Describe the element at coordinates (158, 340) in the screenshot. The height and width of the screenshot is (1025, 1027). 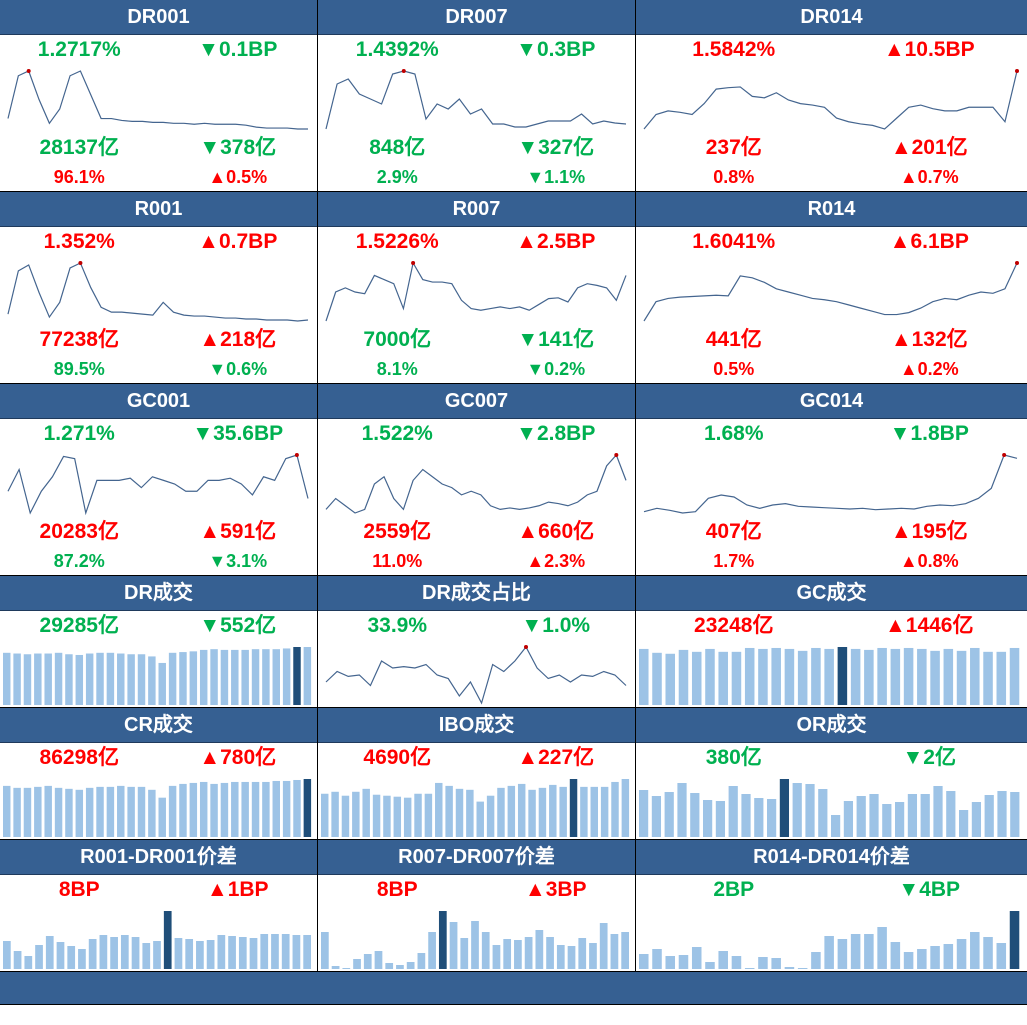
I see `stat-row: 77238亿 ▲218亿` at that location.